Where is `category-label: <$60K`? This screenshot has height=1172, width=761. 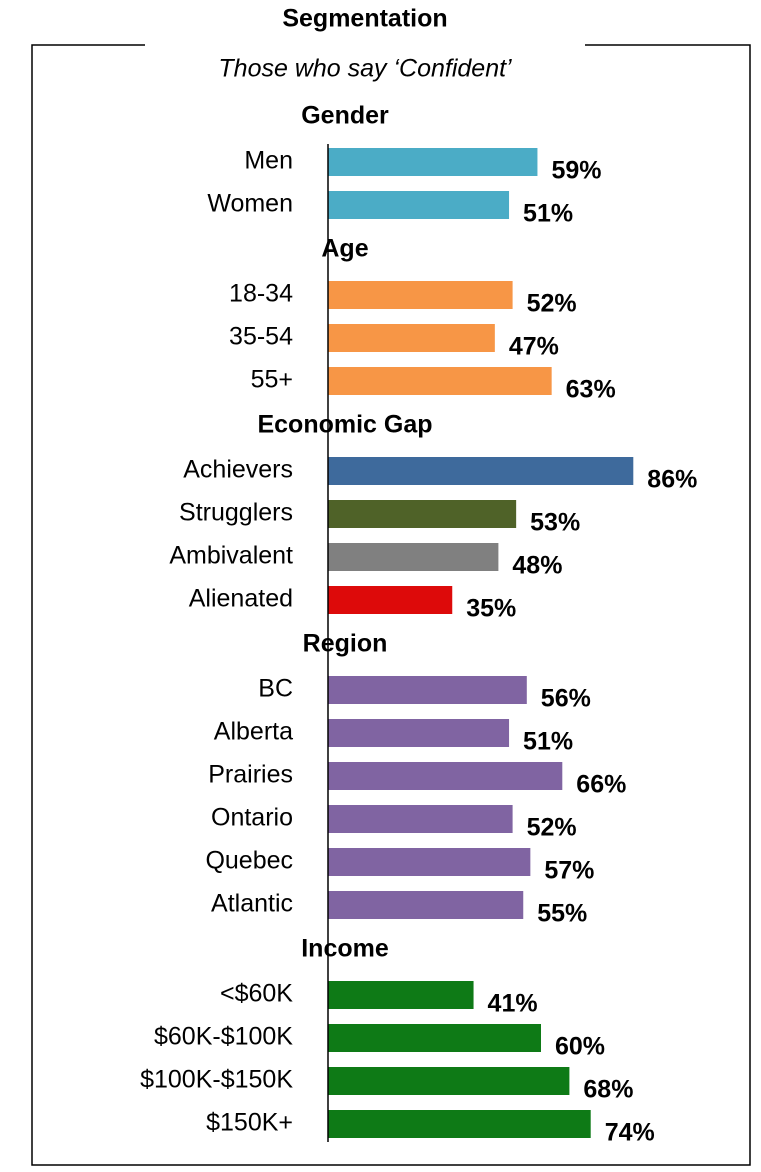 category-label: <$60K is located at coordinates (256, 994).